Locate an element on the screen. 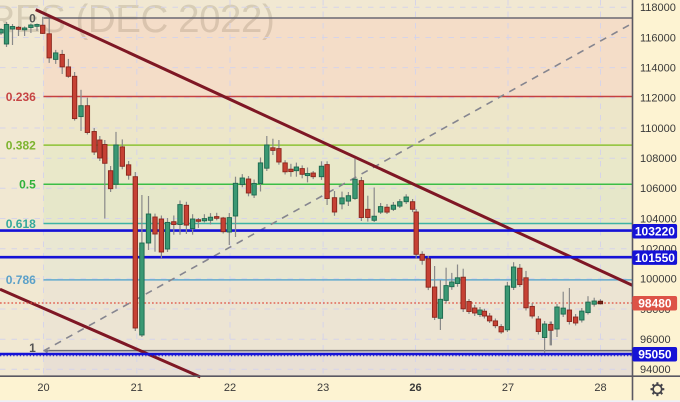 The height and width of the screenshot is (402, 680). svg-text: 100000 is located at coordinates (658, 280).